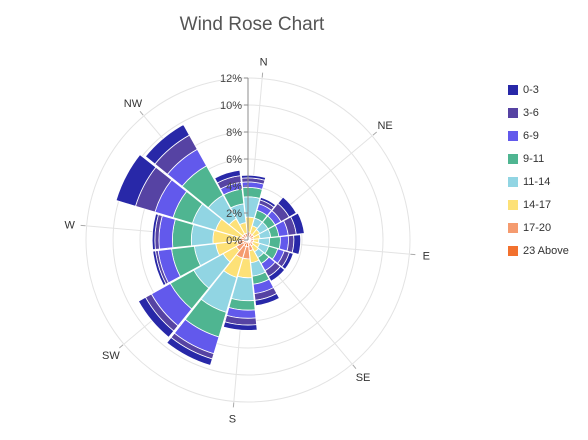 The image size is (588, 440). What do you see at coordinates (252, 24) in the screenshot?
I see `chart-title: Wind Rose Chart` at bounding box center [252, 24].